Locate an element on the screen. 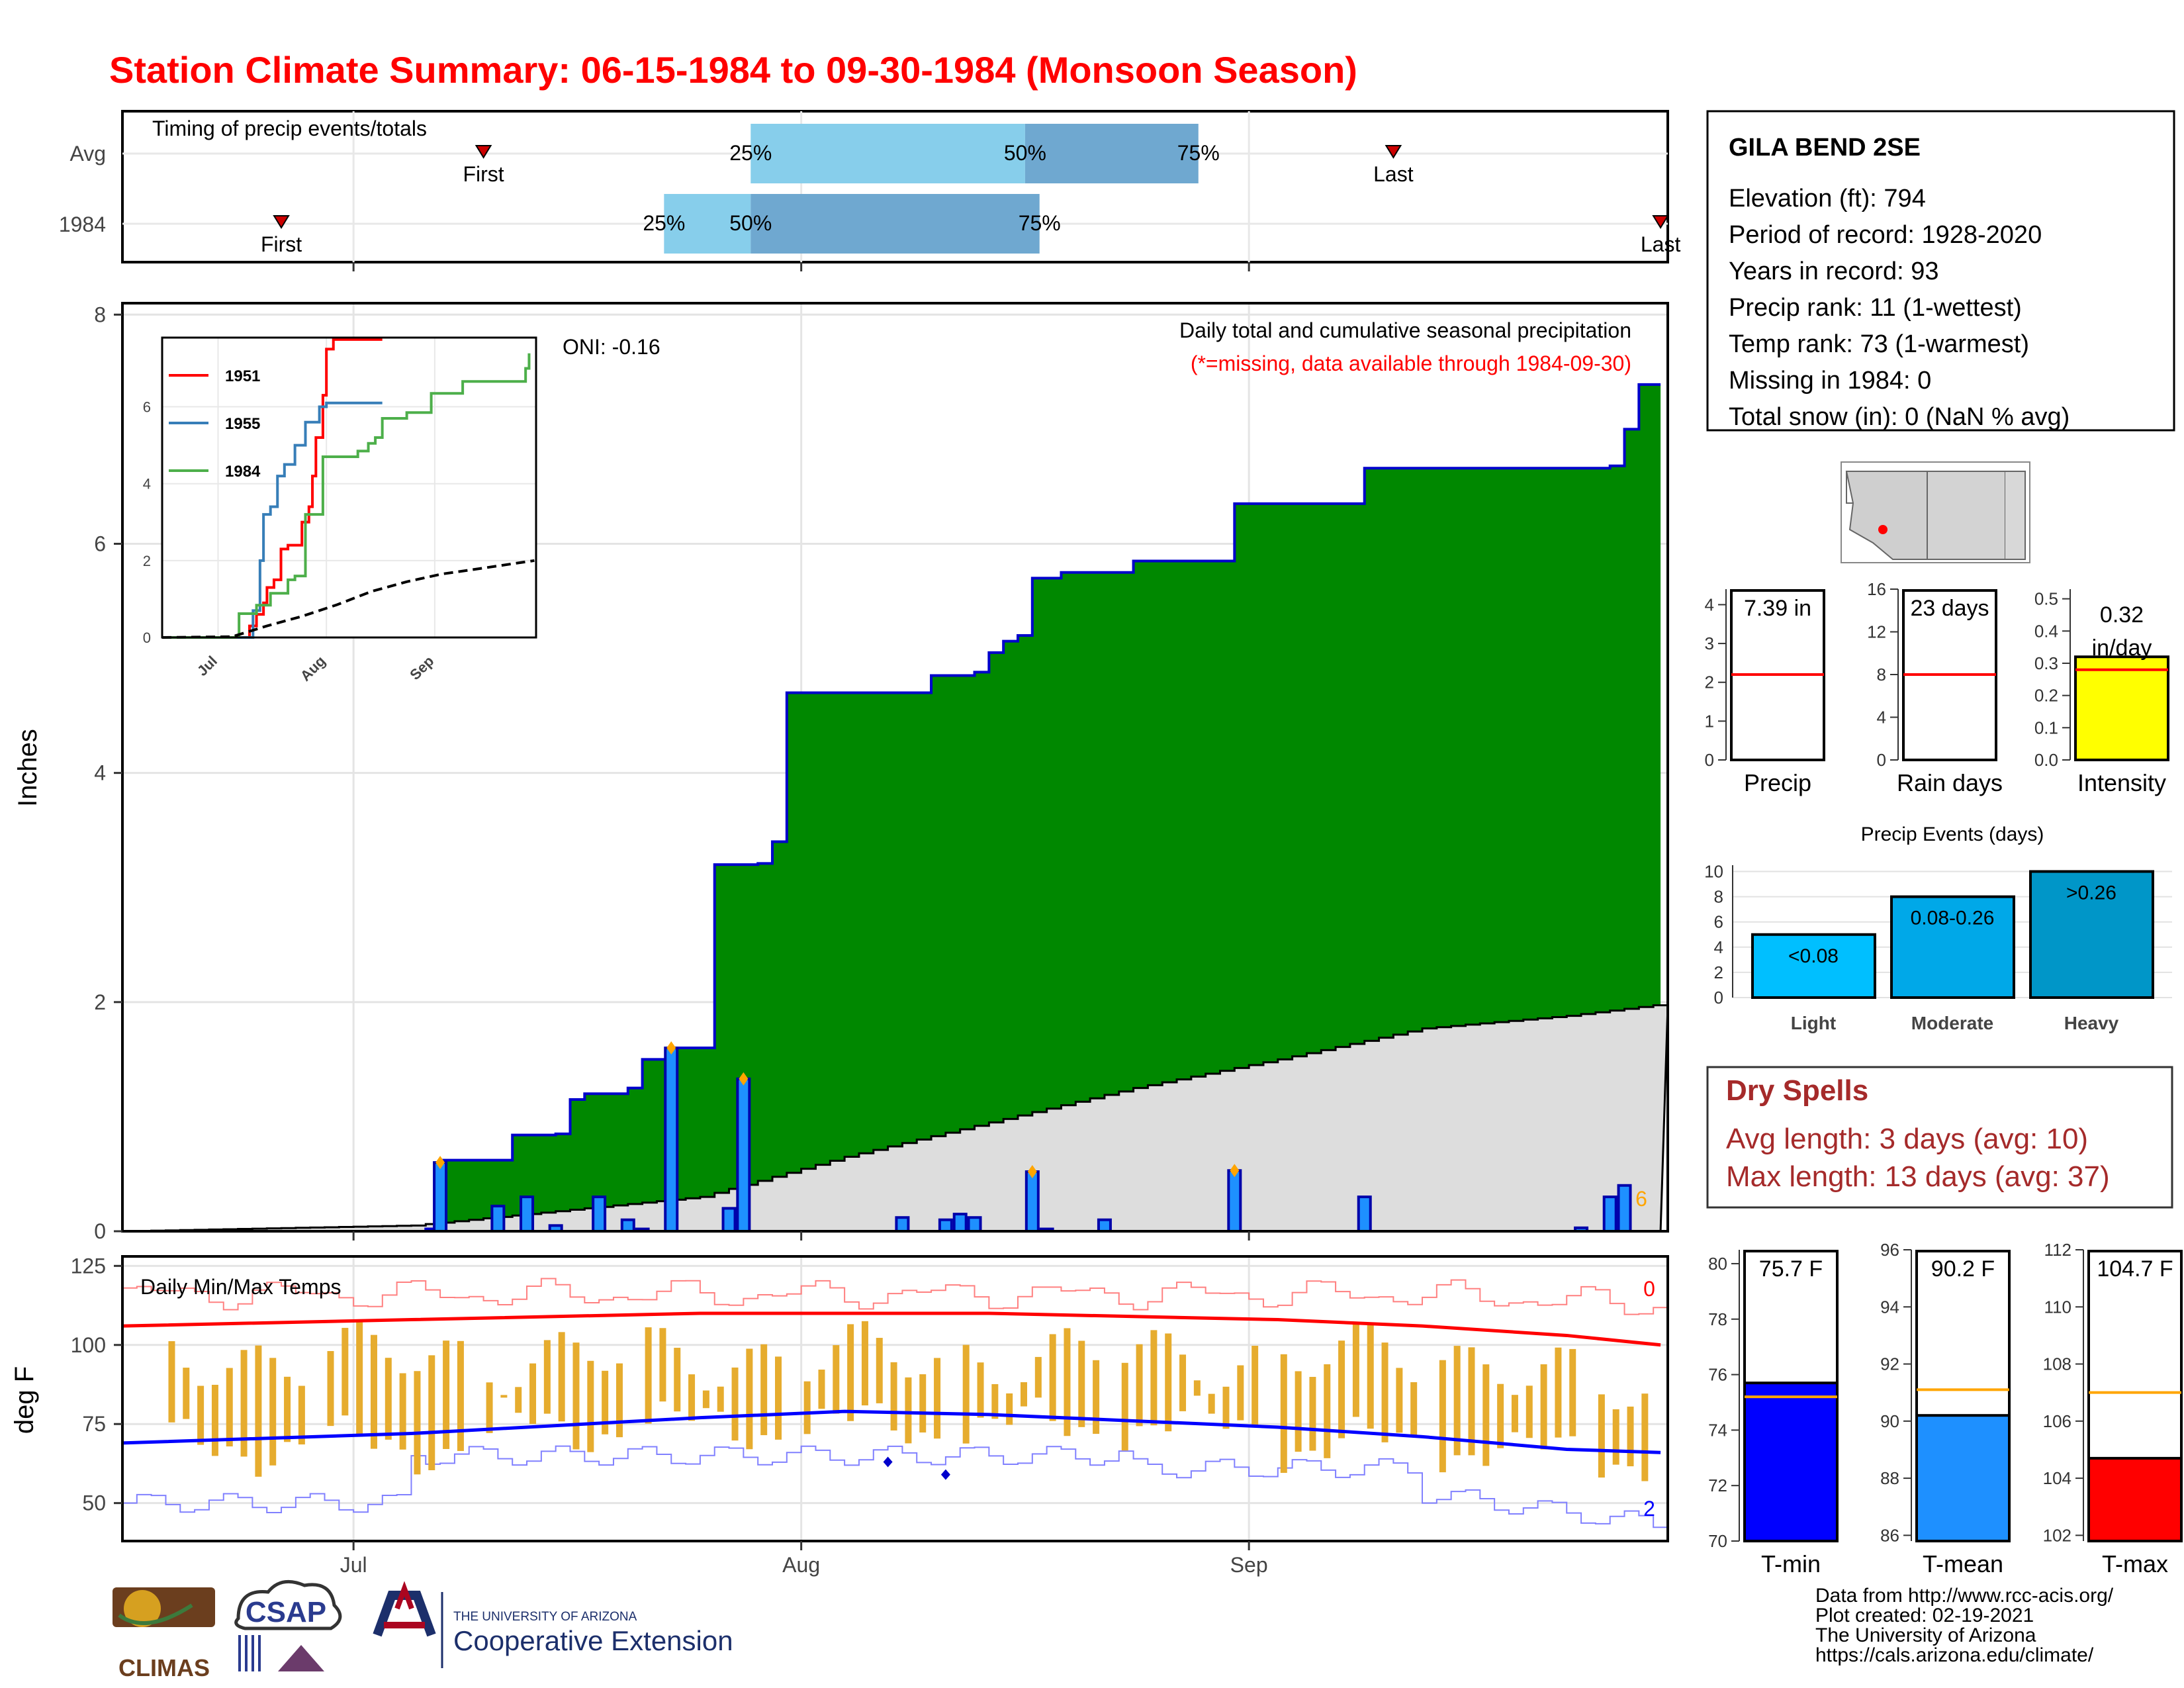 This screenshot has height=1688, width=2184. inset-legend: 1951 1955 1984 is located at coordinates (215, 424).